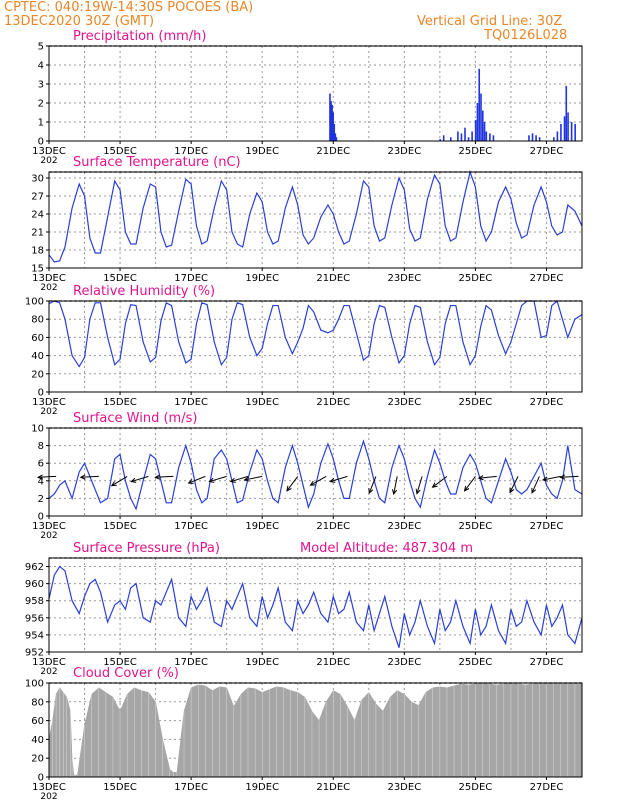 This screenshot has height=800, width=618. What do you see at coordinates (191, 278) in the screenshot?
I see `temp-xtick-label: 17DEC` at bounding box center [191, 278].